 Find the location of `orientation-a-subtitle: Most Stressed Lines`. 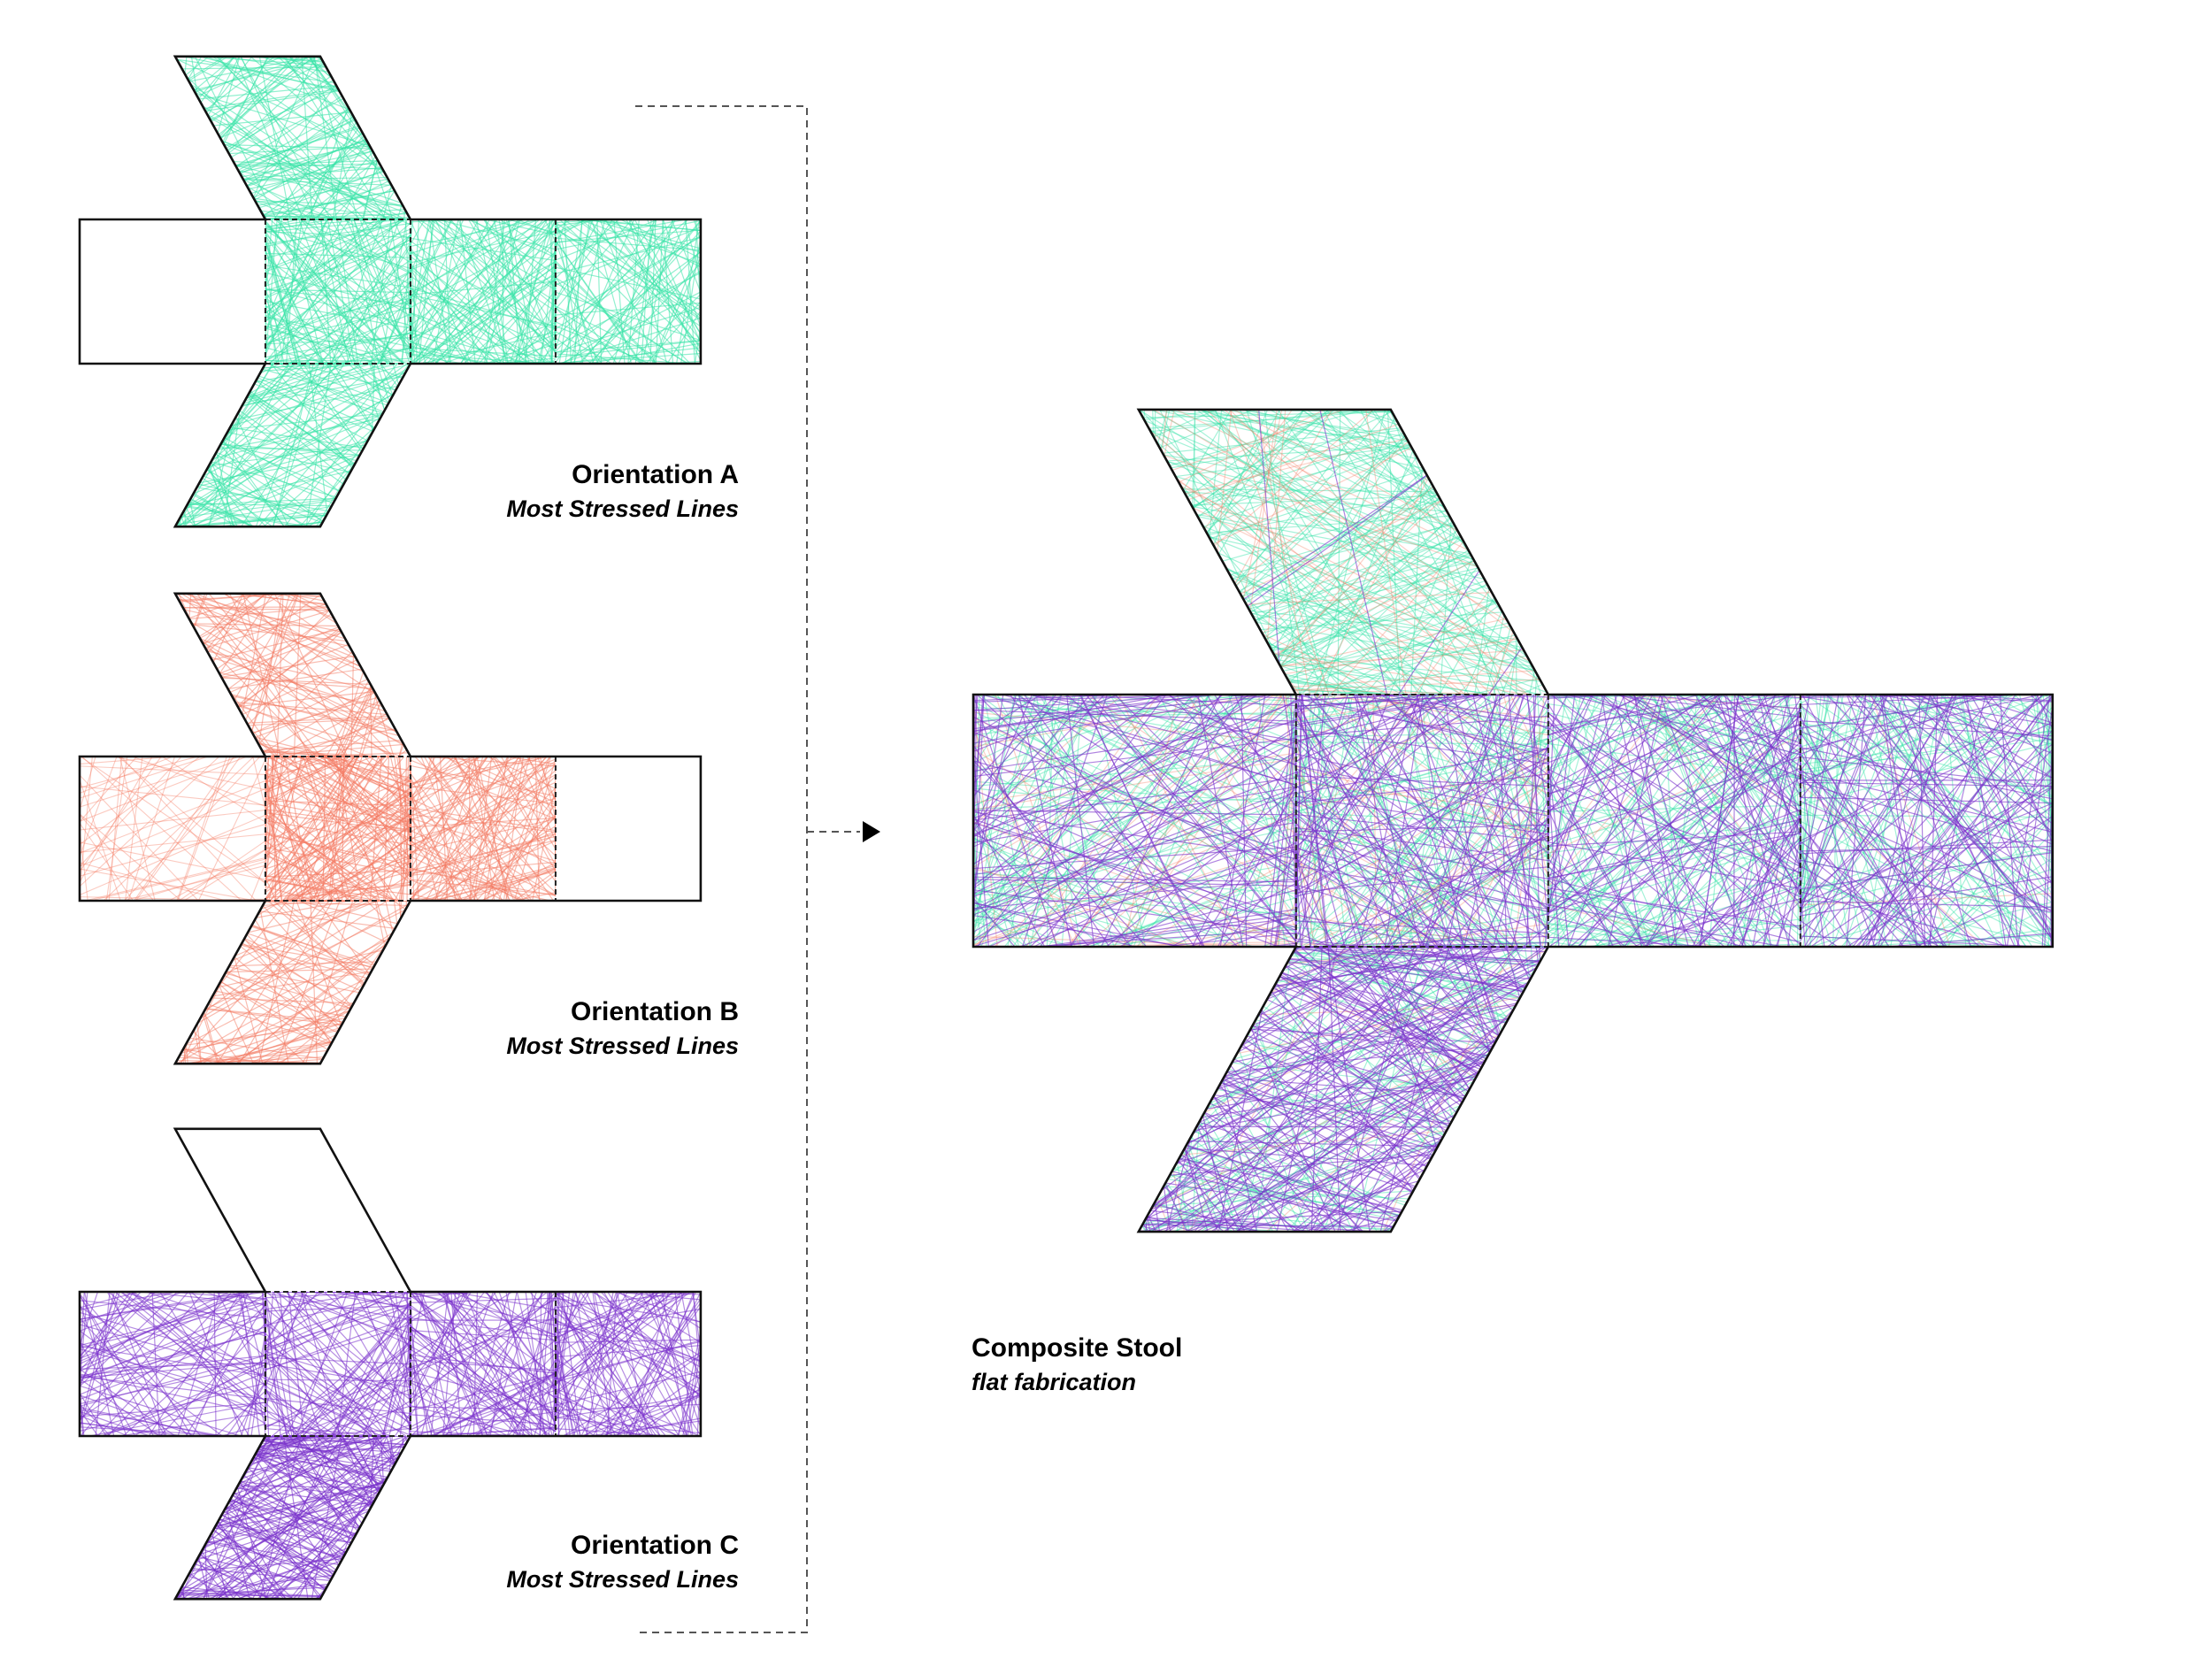

orientation-a-subtitle: Most Stressed Lines is located at coordinates (622, 509).